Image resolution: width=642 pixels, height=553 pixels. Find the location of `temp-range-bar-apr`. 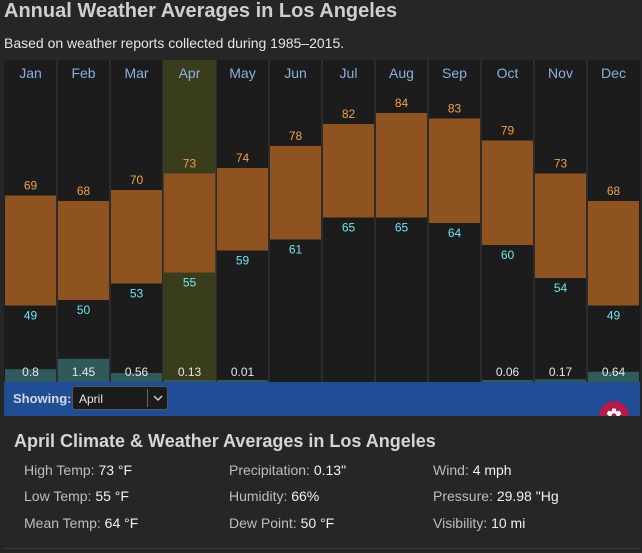

temp-range-bar-apr is located at coordinates (189, 223).